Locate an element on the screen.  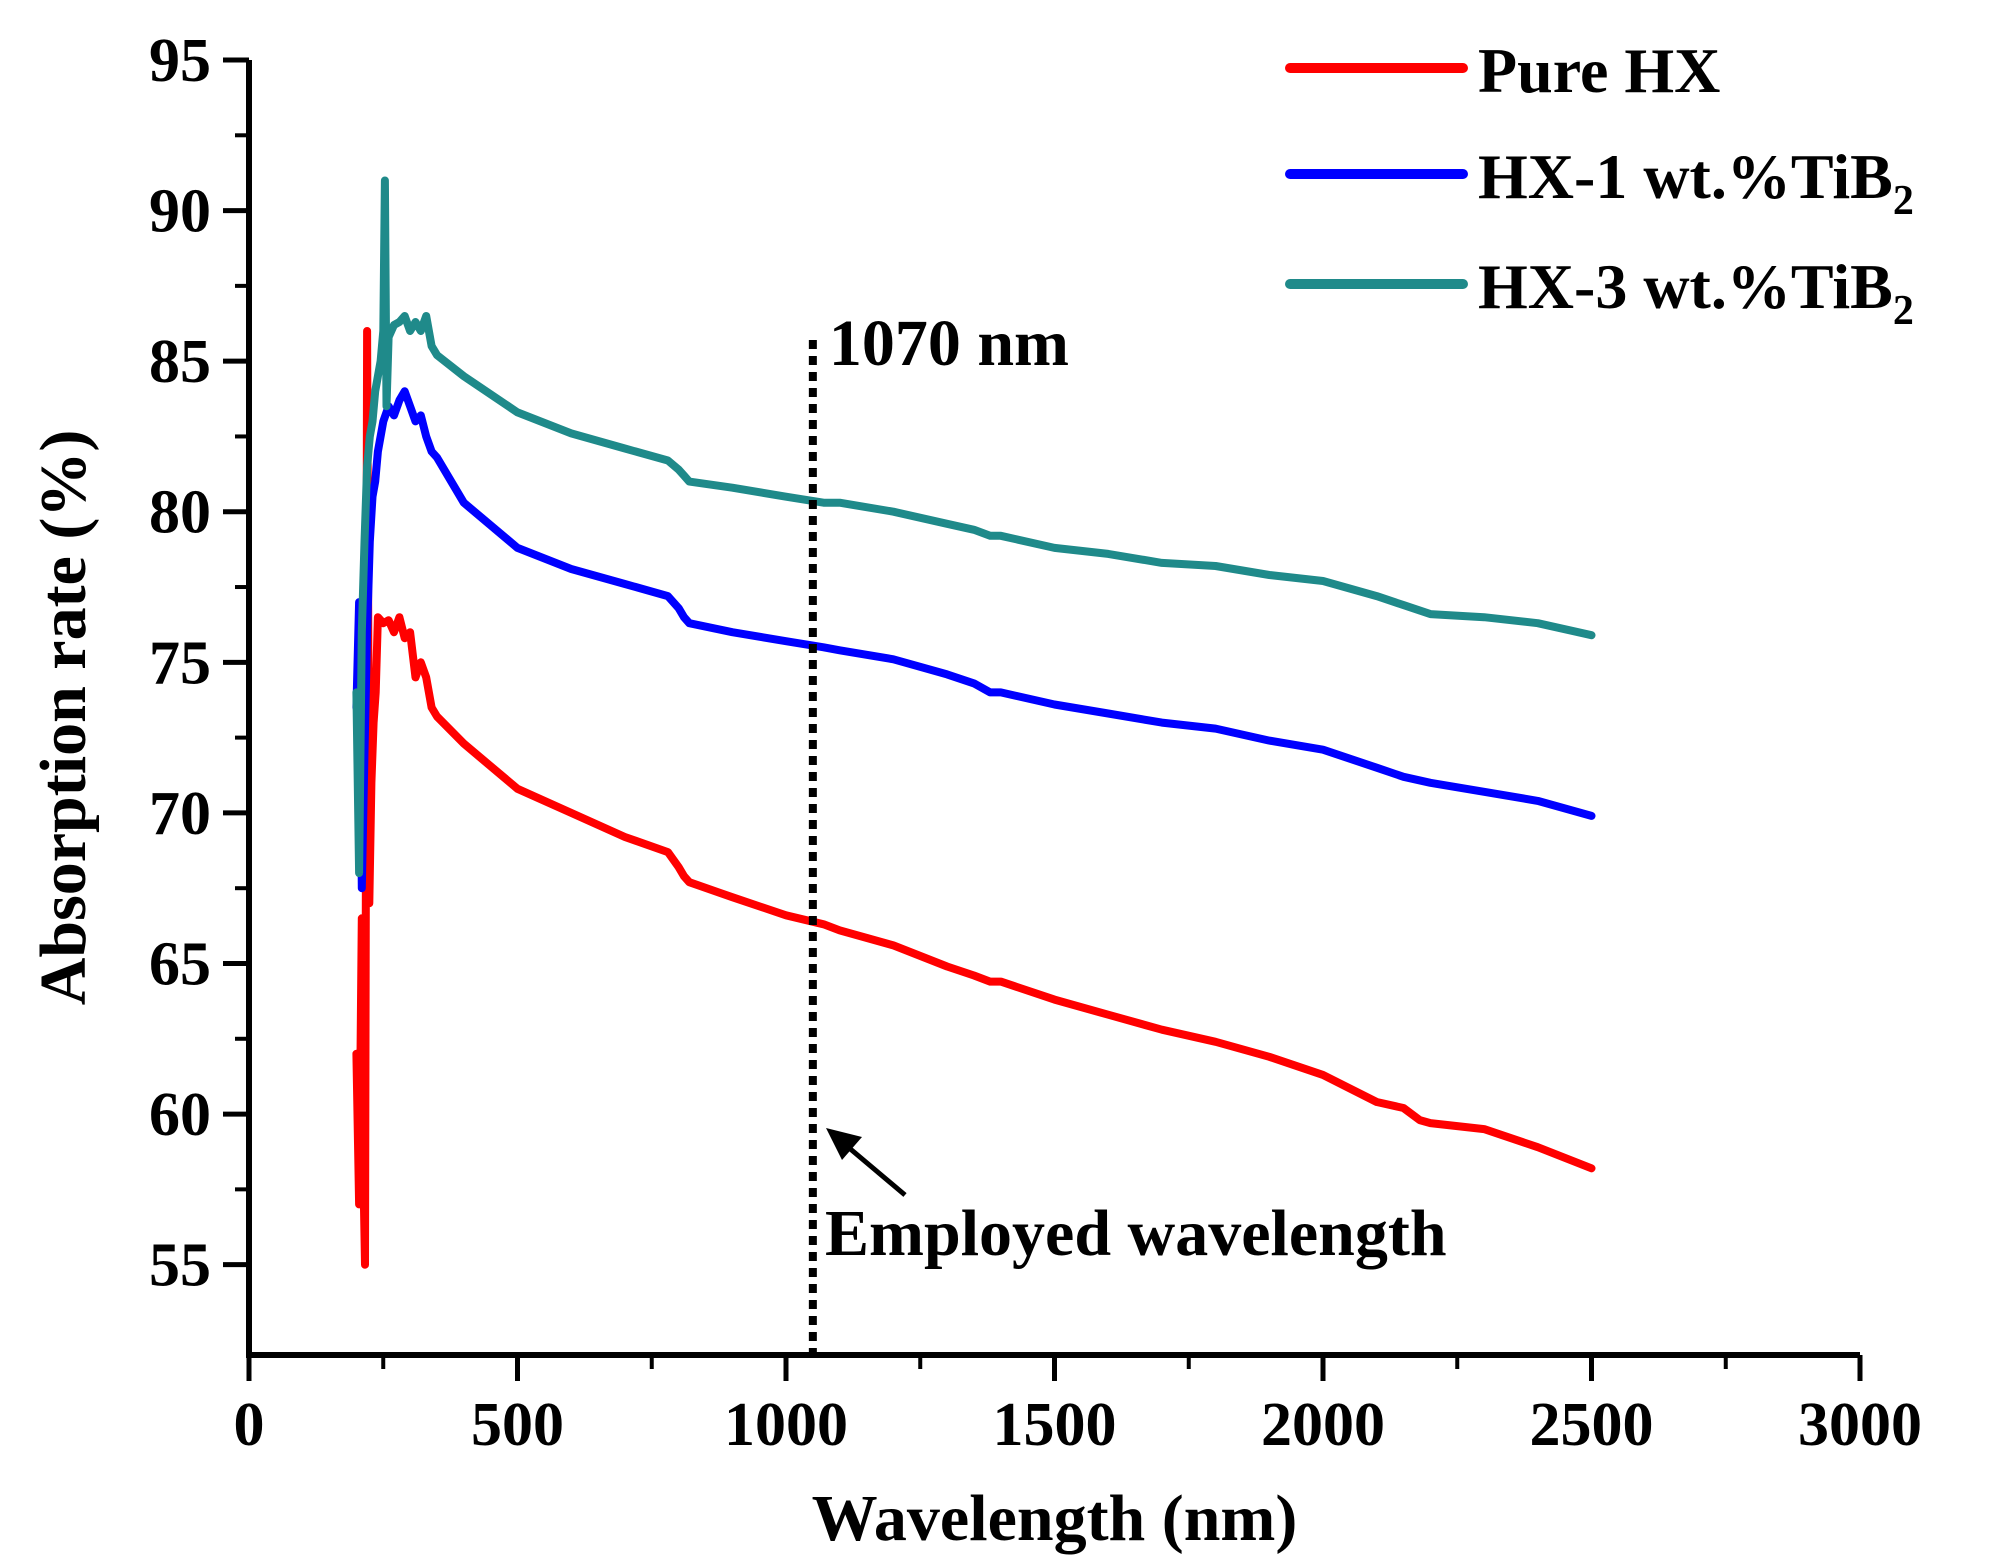
legend-label-3: HX-3 wt.%TiB2 is located at coordinates (1696, 292).